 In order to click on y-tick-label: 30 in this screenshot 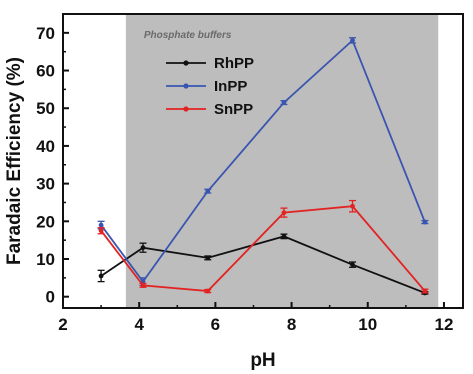, I will do `click(45, 184)`.